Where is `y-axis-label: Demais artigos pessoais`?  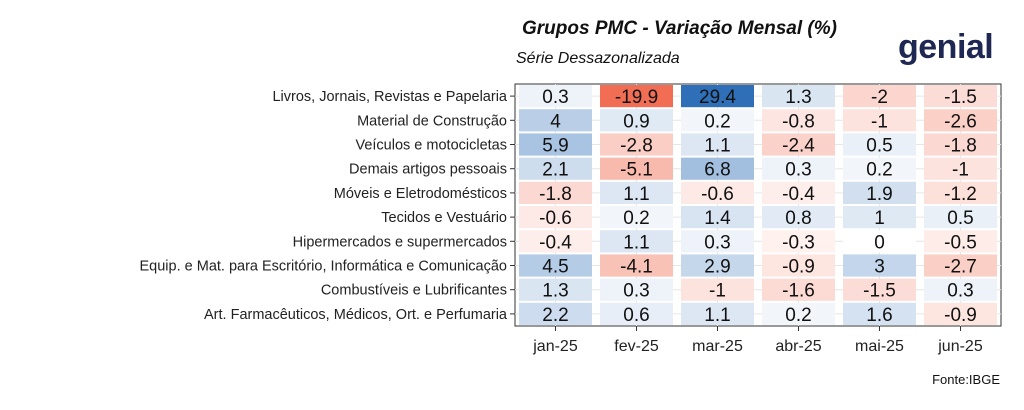 y-axis-label: Demais artigos pessoais is located at coordinates (428, 170).